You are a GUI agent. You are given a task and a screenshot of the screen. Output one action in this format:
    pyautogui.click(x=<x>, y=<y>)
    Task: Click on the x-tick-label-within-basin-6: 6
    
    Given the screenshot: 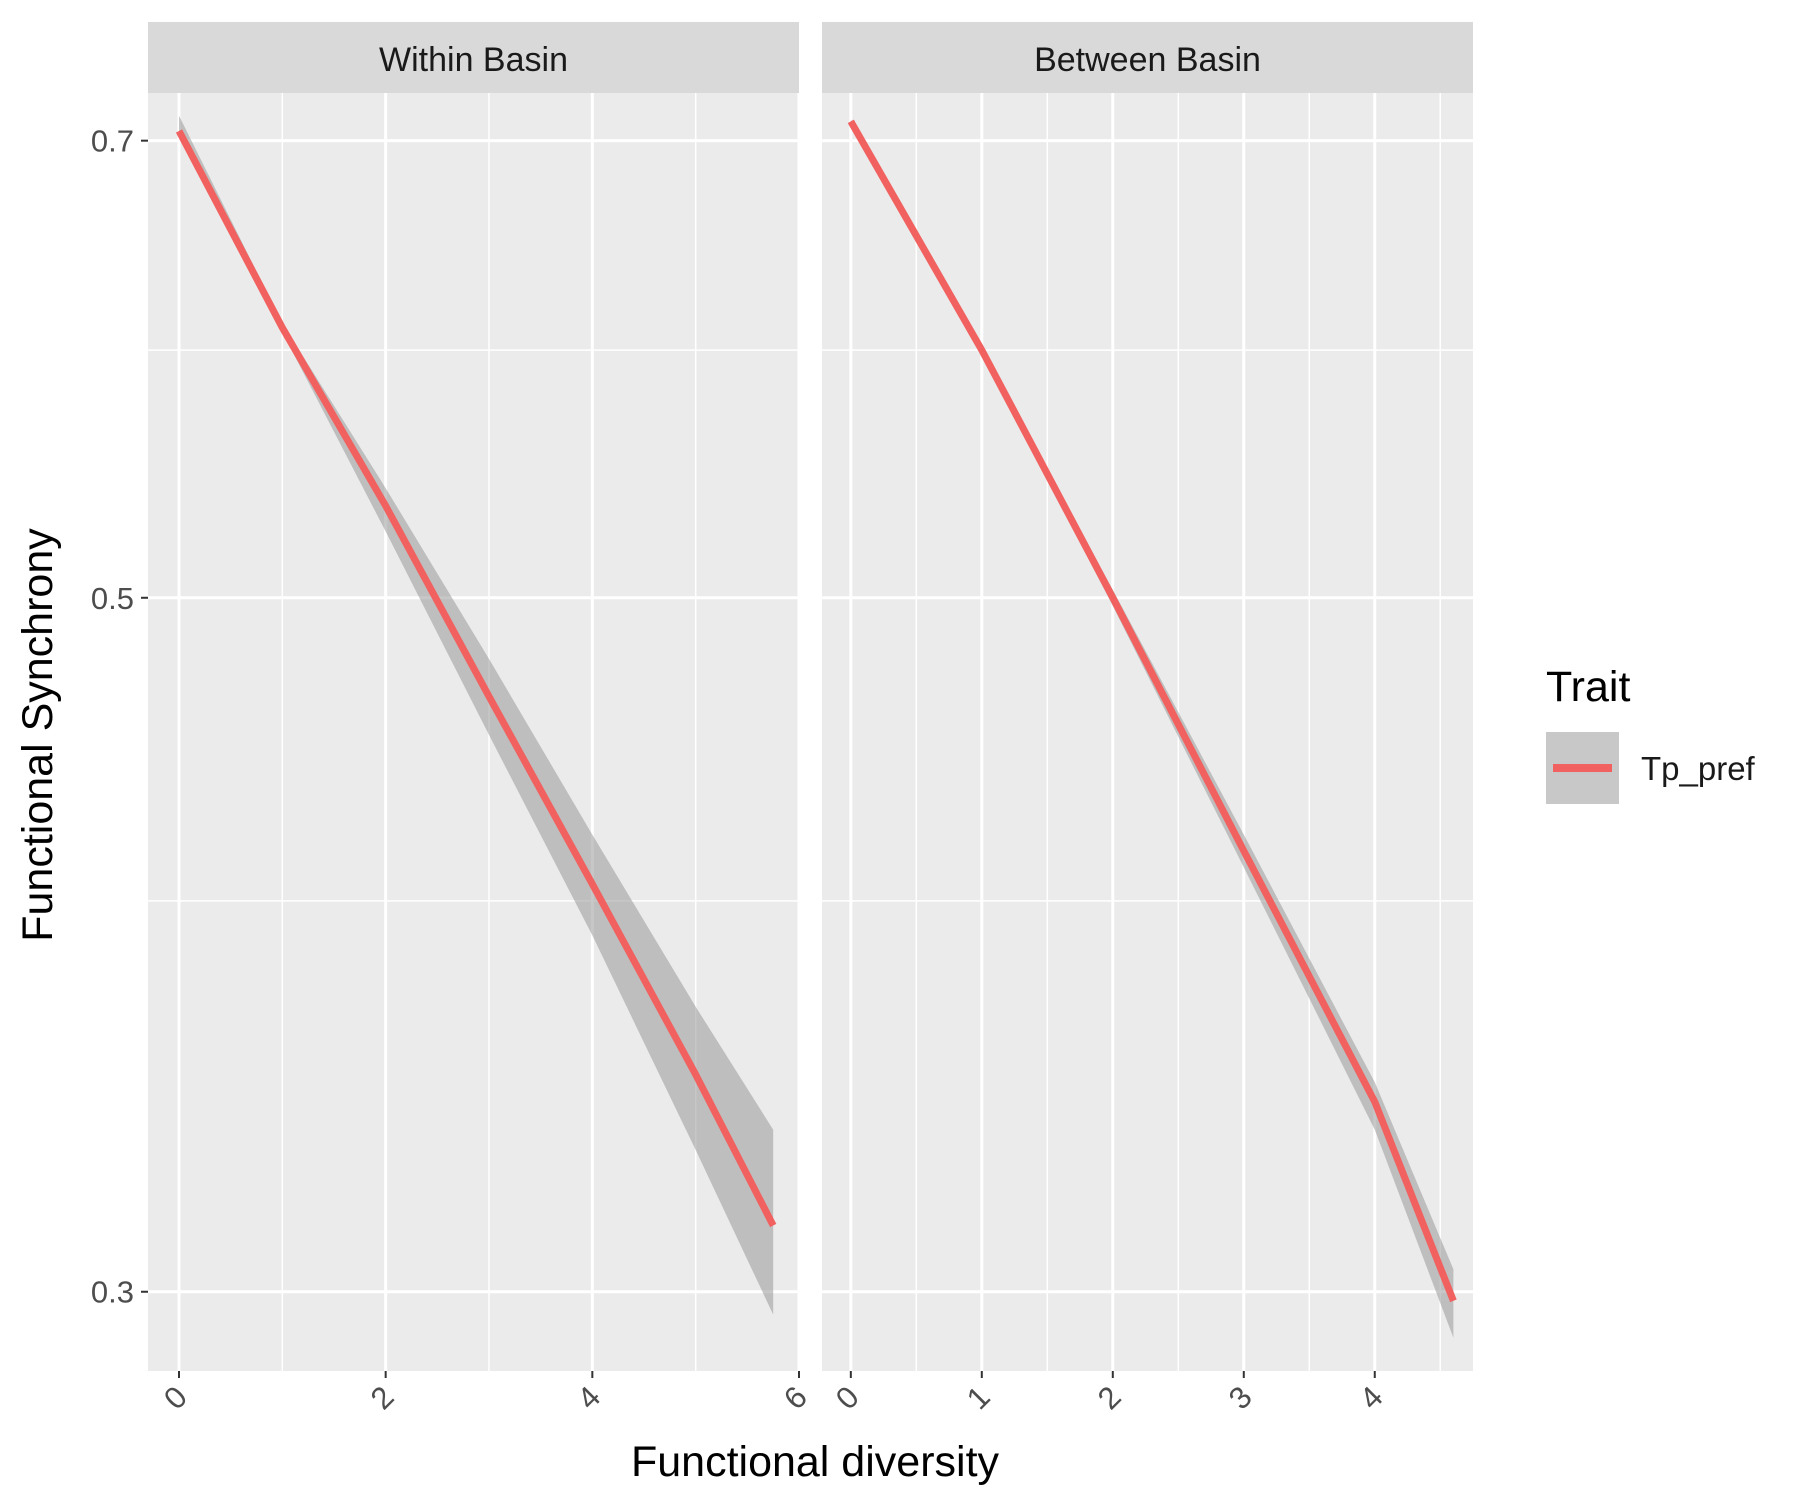 What is the action you would take?
    pyautogui.click(x=795, y=1397)
    